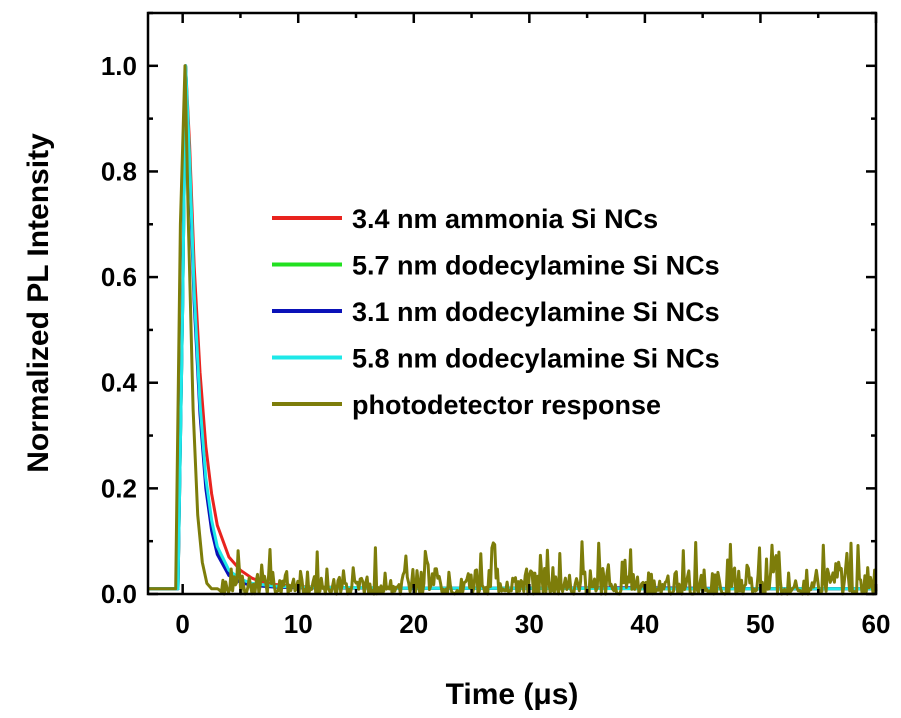 The width and height of the screenshot is (901, 718). Describe the element at coordinates (536, 359) in the screenshot. I see `legend-label: 5.8 nm dodecylamine Si NCs` at that location.